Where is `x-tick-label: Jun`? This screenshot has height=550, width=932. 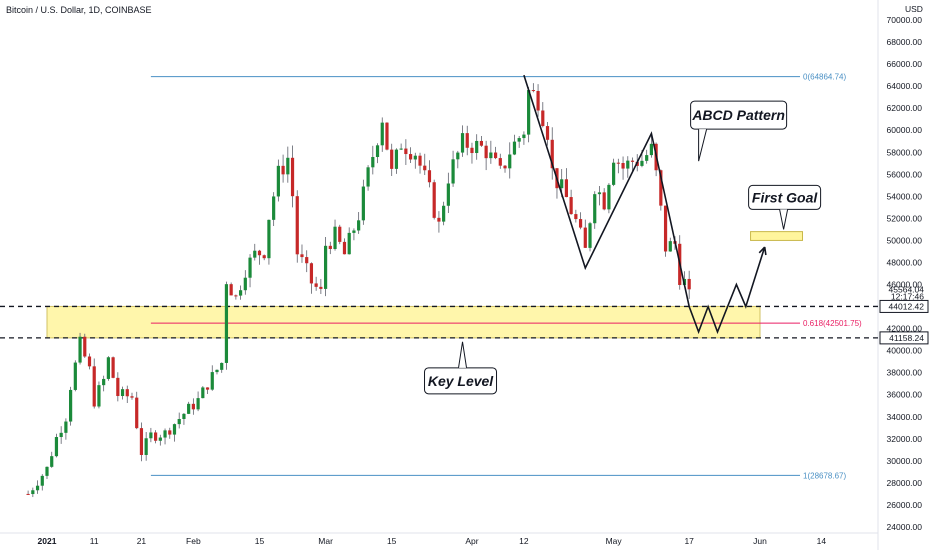 x-tick-label: Jun is located at coordinates (760, 541).